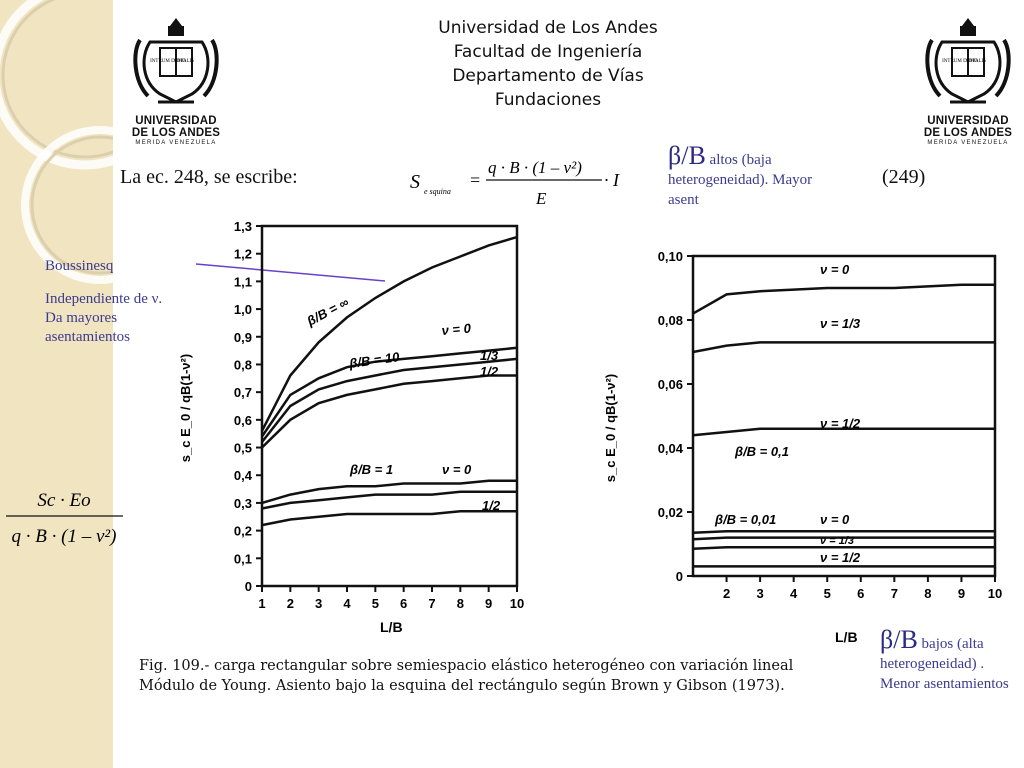 This screenshot has width=1024, height=768. Describe the element at coordinates (670, 320) in the screenshot. I see `y-tick-label: 0,08` at that location.